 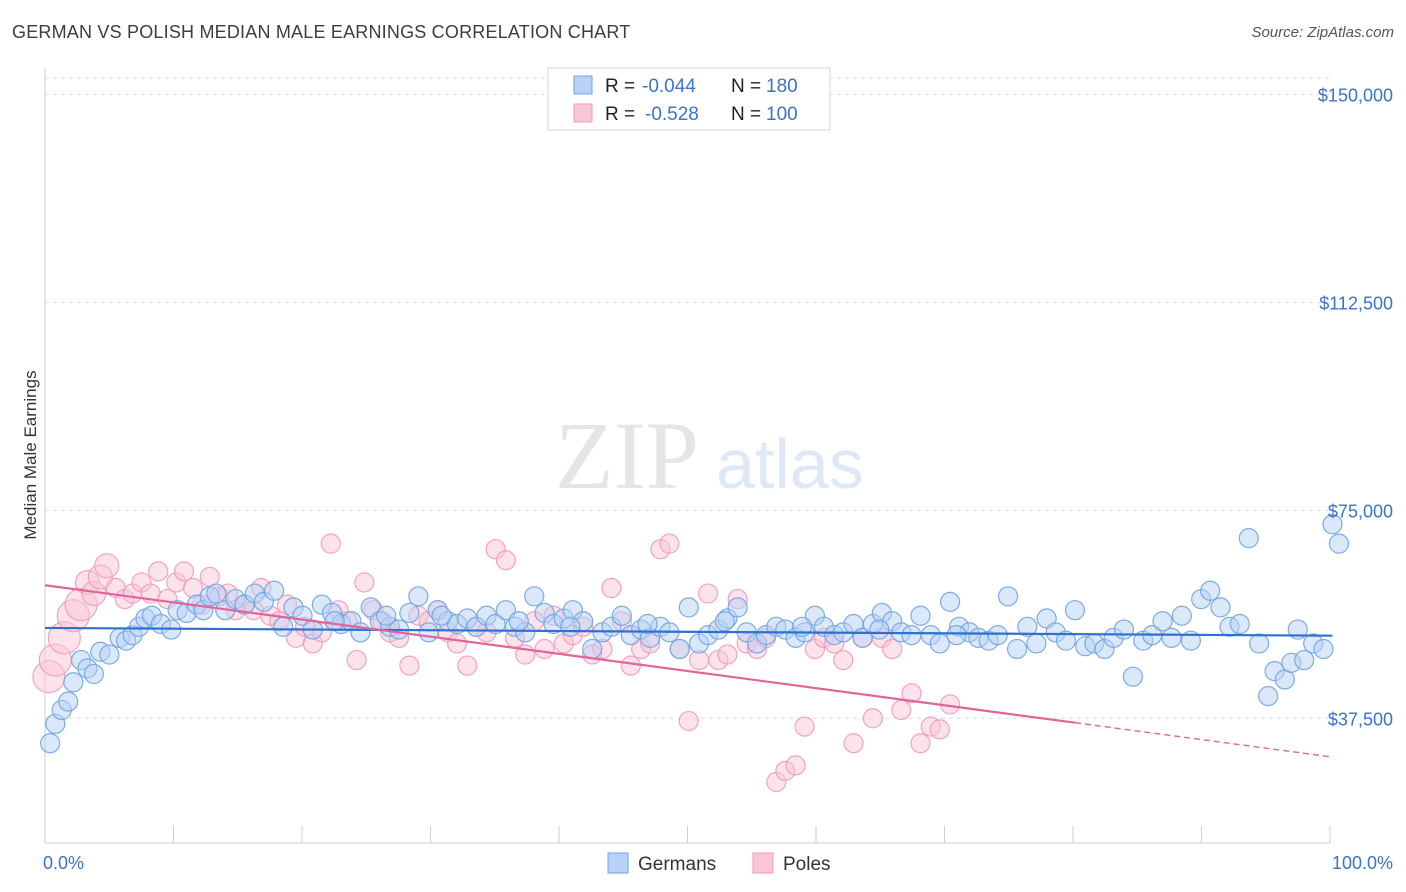 What do you see at coordinates (746, 86) in the screenshot?
I see `legend-n-label-germans: N =` at bounding box center [746, 86].